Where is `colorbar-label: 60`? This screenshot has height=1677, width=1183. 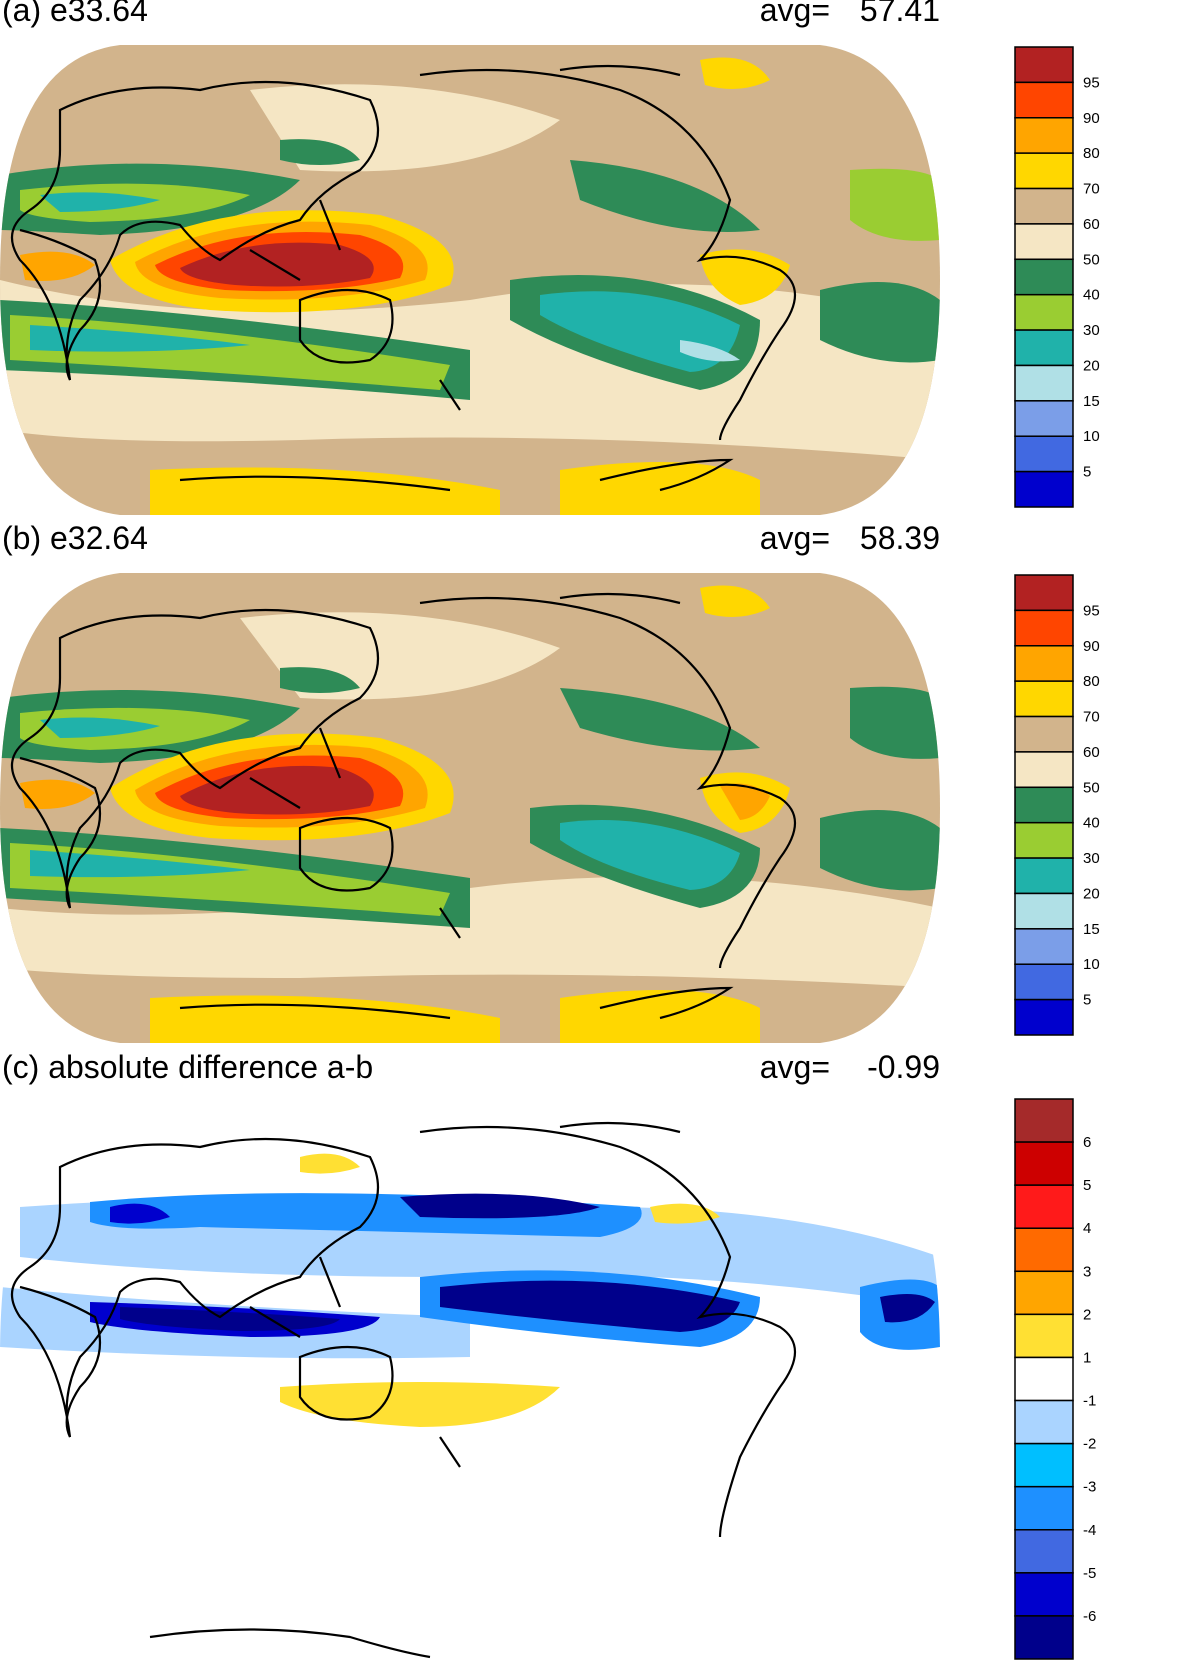 colorbar-label: 60 is located at coordinates (1091, 752).